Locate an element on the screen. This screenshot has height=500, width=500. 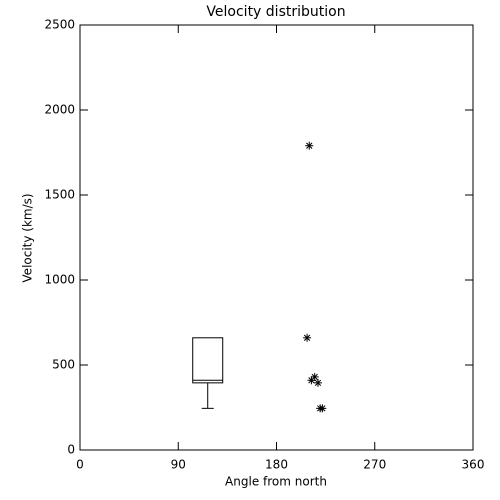
y-tick-label: 0 is located at coordinates (71, 450).